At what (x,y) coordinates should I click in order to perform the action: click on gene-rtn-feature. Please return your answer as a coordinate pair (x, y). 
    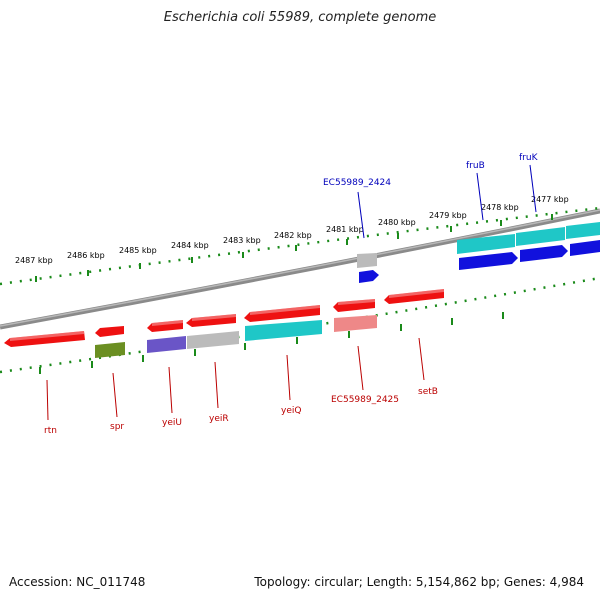
    Looking at the image, I should click on (44, 339).